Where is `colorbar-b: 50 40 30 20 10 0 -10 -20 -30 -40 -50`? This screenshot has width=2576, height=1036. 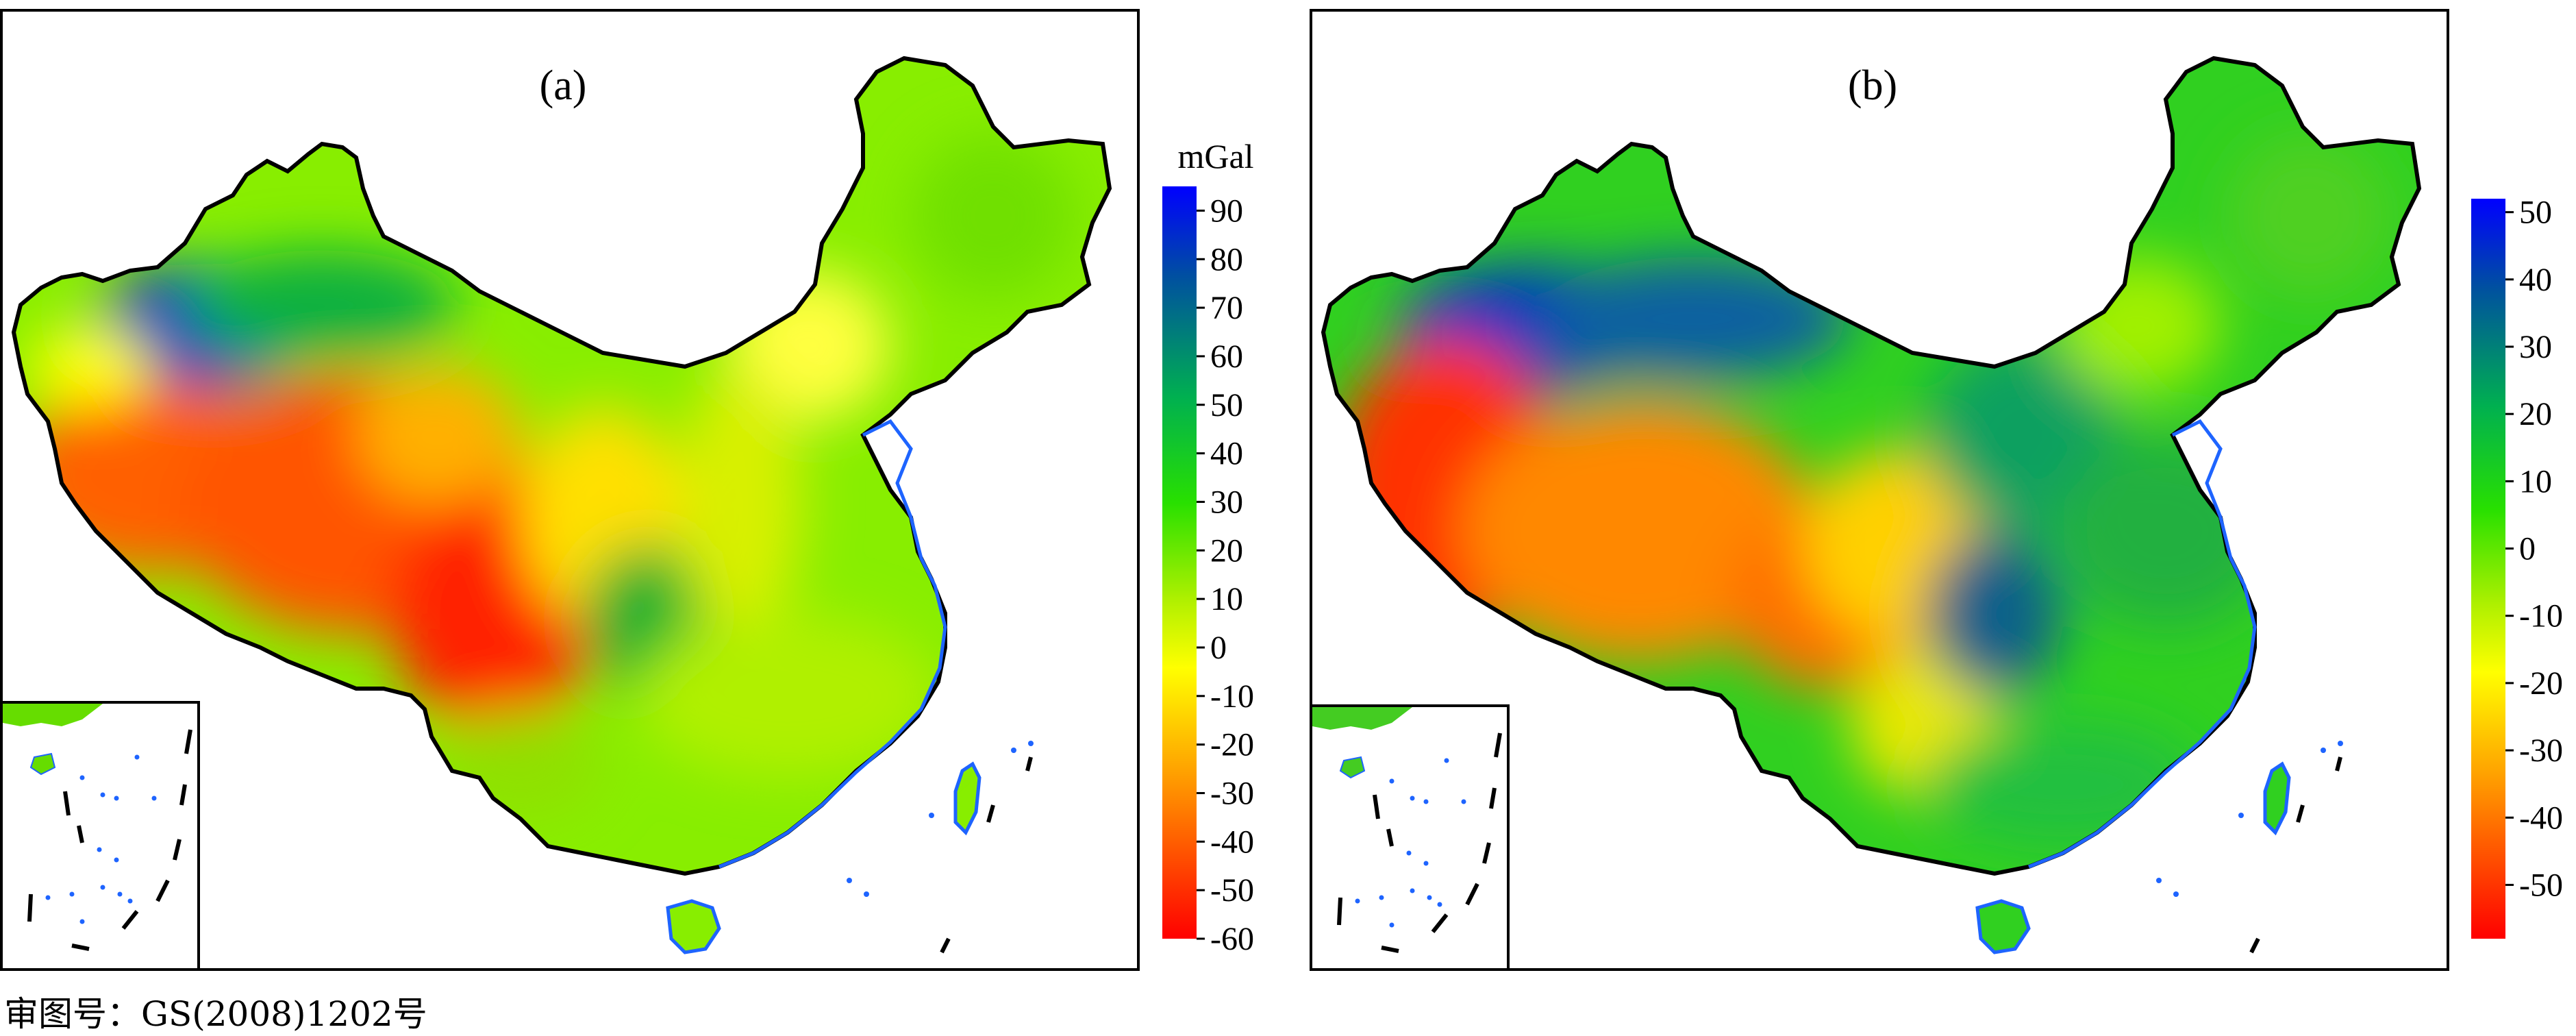
colorbar-b: 50 40 30 20 10 0 -10 -20 -30 -40 -50 is located at coordinates (2517, 567).